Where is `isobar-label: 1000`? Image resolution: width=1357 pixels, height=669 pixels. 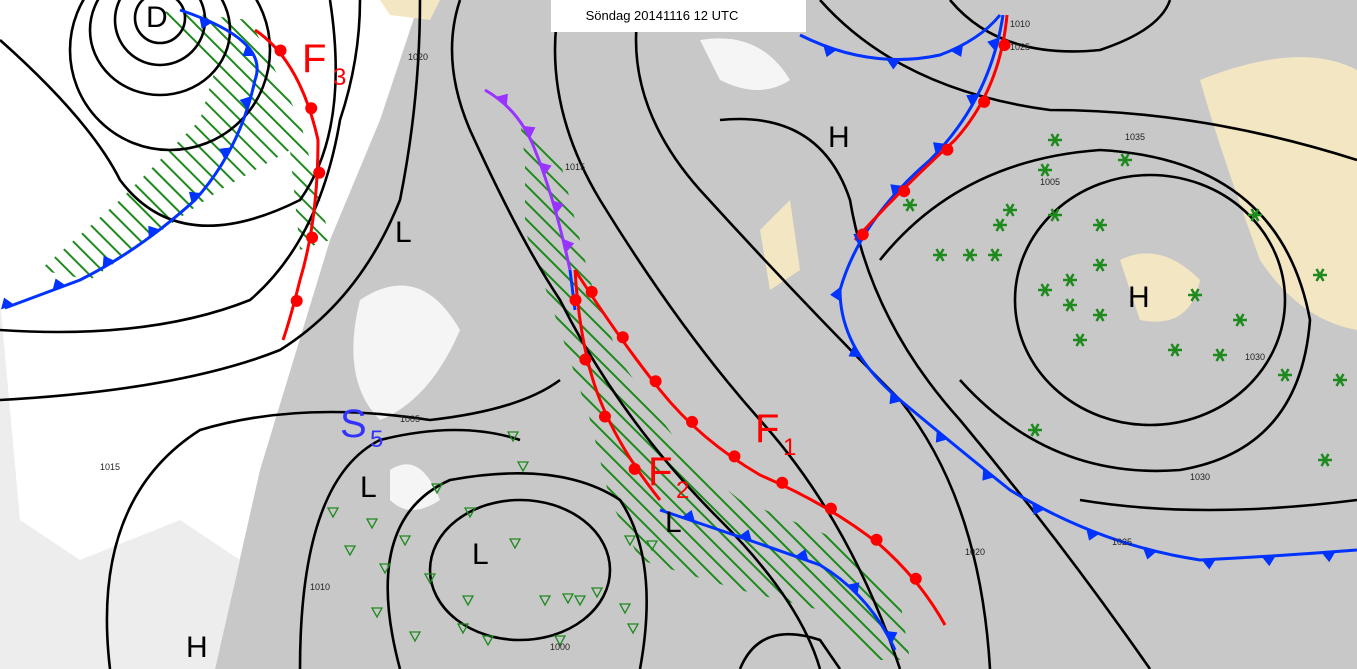
isobar-label: 1000 is located at coordinates (560, 647).